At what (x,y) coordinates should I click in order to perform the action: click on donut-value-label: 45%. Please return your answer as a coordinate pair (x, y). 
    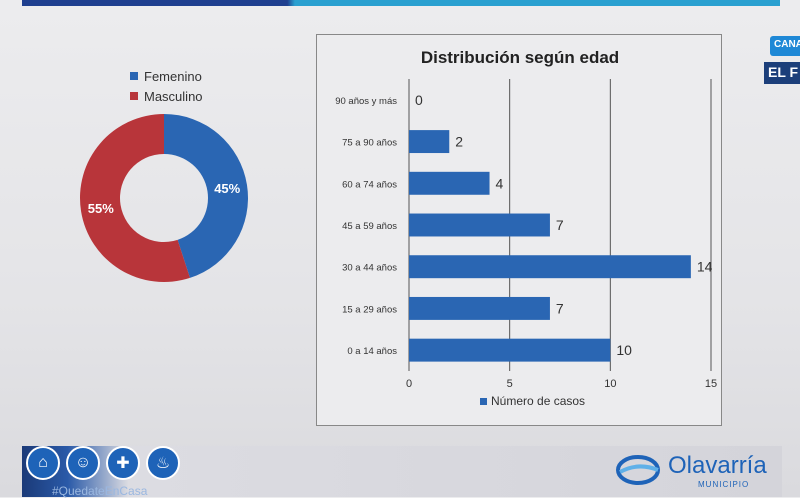
    Looking at the image, I should click on (227, 188).